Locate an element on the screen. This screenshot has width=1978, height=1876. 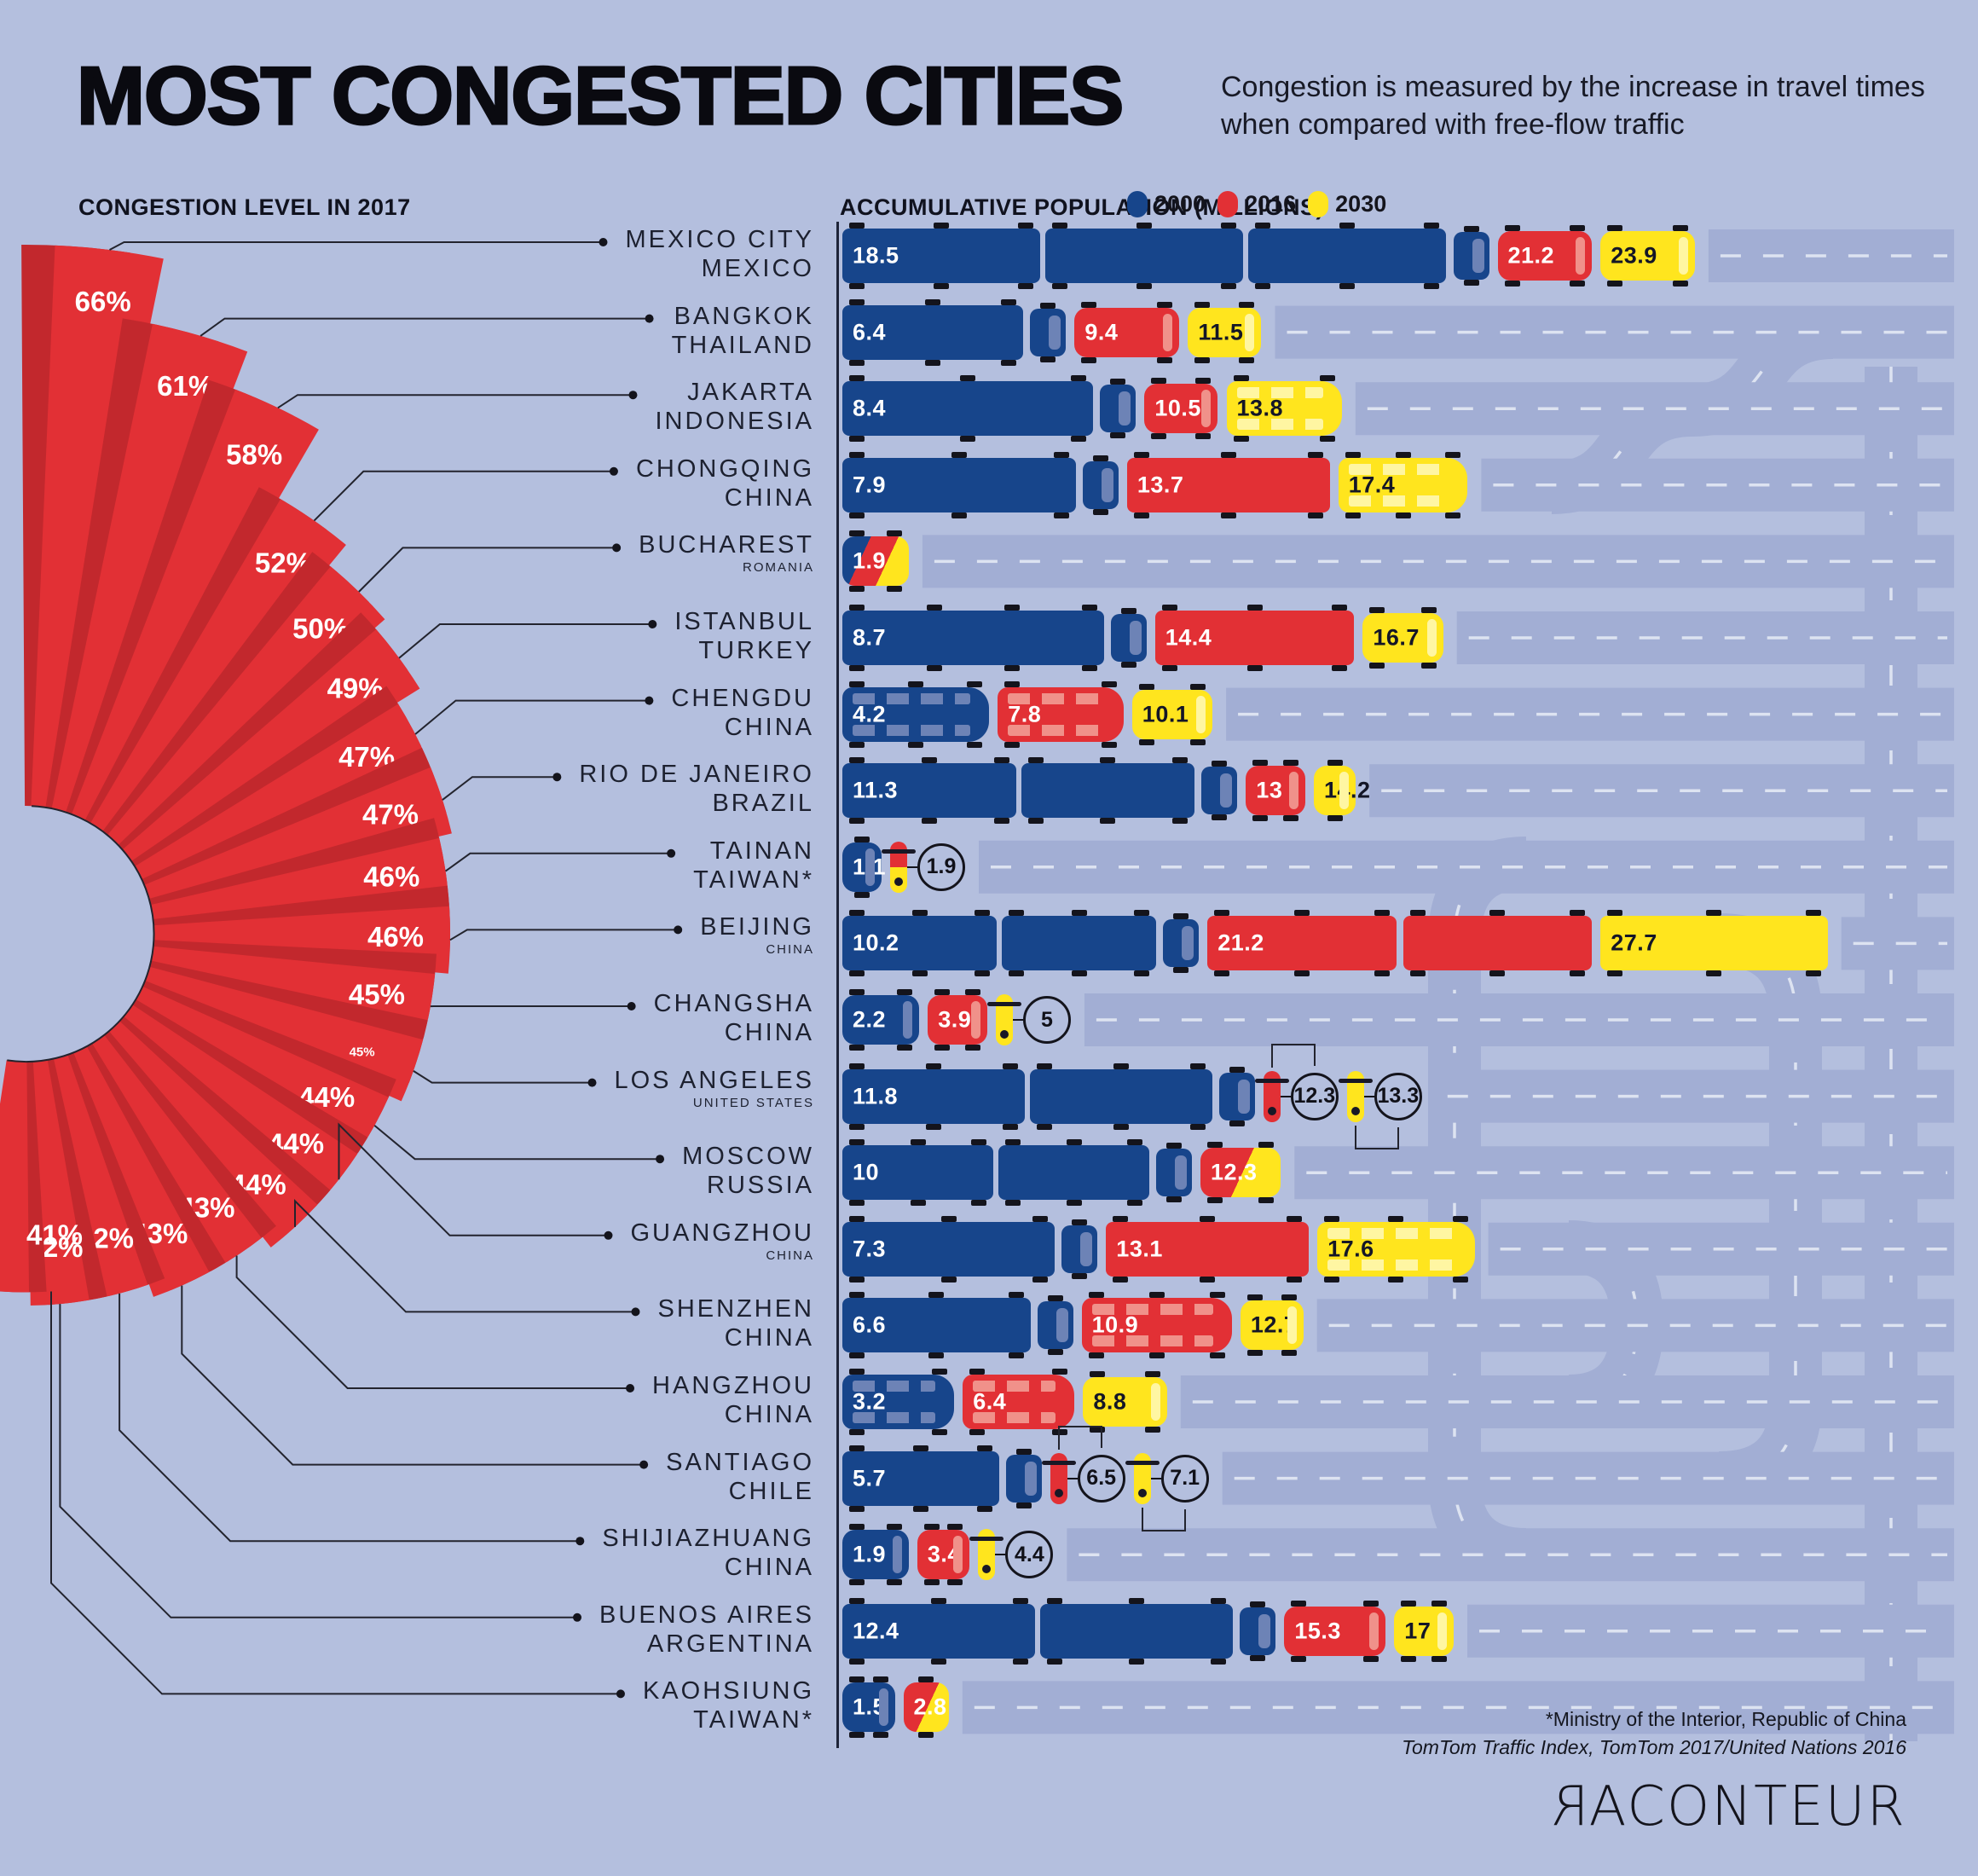
population-value: 1.9 is located at coordinates (870, 560).